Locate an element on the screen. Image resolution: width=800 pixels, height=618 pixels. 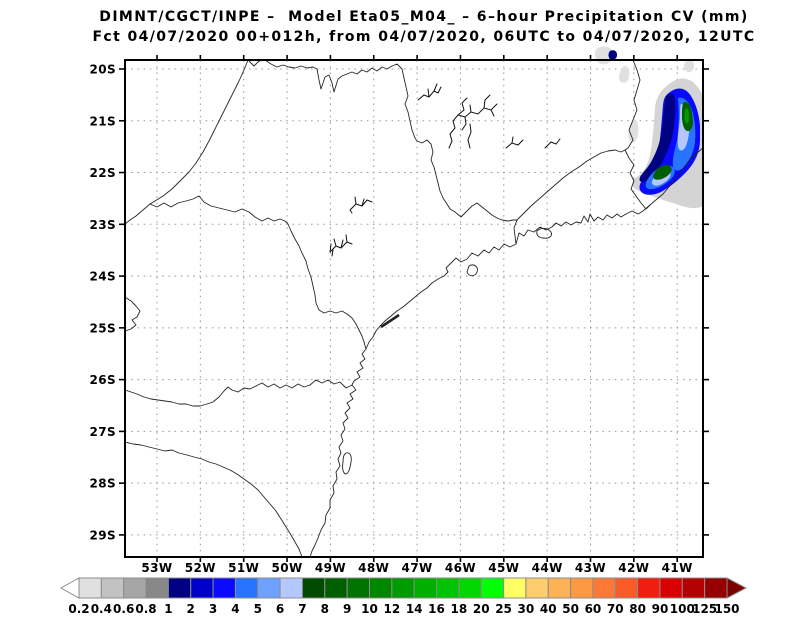
reservoir-itarare is located at coordinates (341, 245).